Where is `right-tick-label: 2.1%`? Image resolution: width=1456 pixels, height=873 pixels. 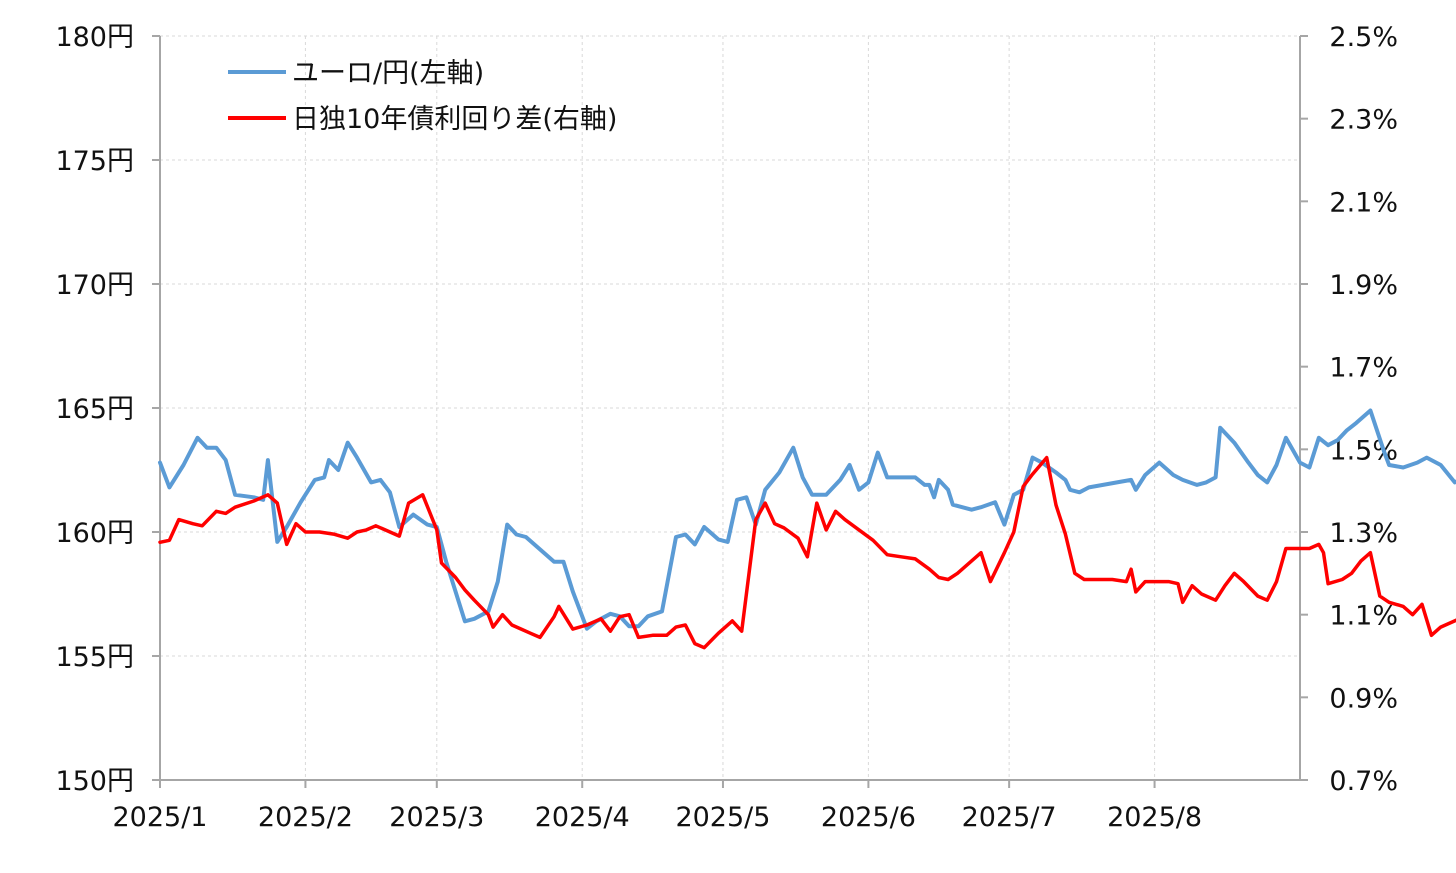
right-tick-label: 2.1% is located at coordinates (1363, 202).